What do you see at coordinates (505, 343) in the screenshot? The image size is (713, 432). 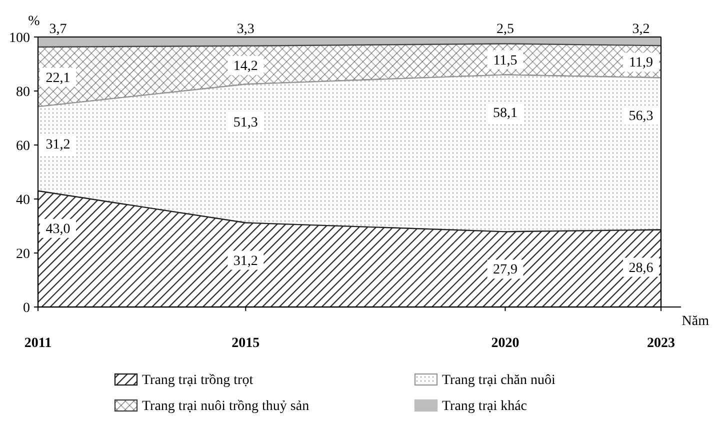 I see `x-tick-label: 2020` at bounding box center [505, 343].